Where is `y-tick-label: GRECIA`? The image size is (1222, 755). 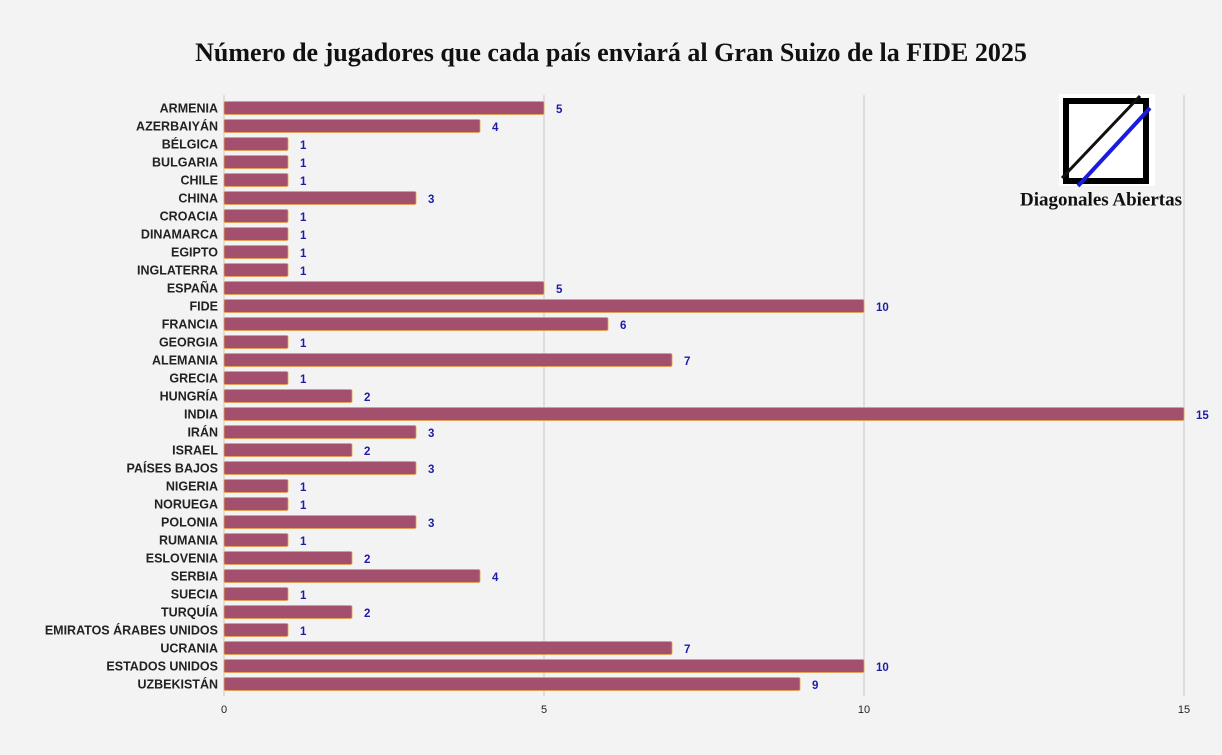
y-tick-label: GRECIA is located at coordinates (193, 378).